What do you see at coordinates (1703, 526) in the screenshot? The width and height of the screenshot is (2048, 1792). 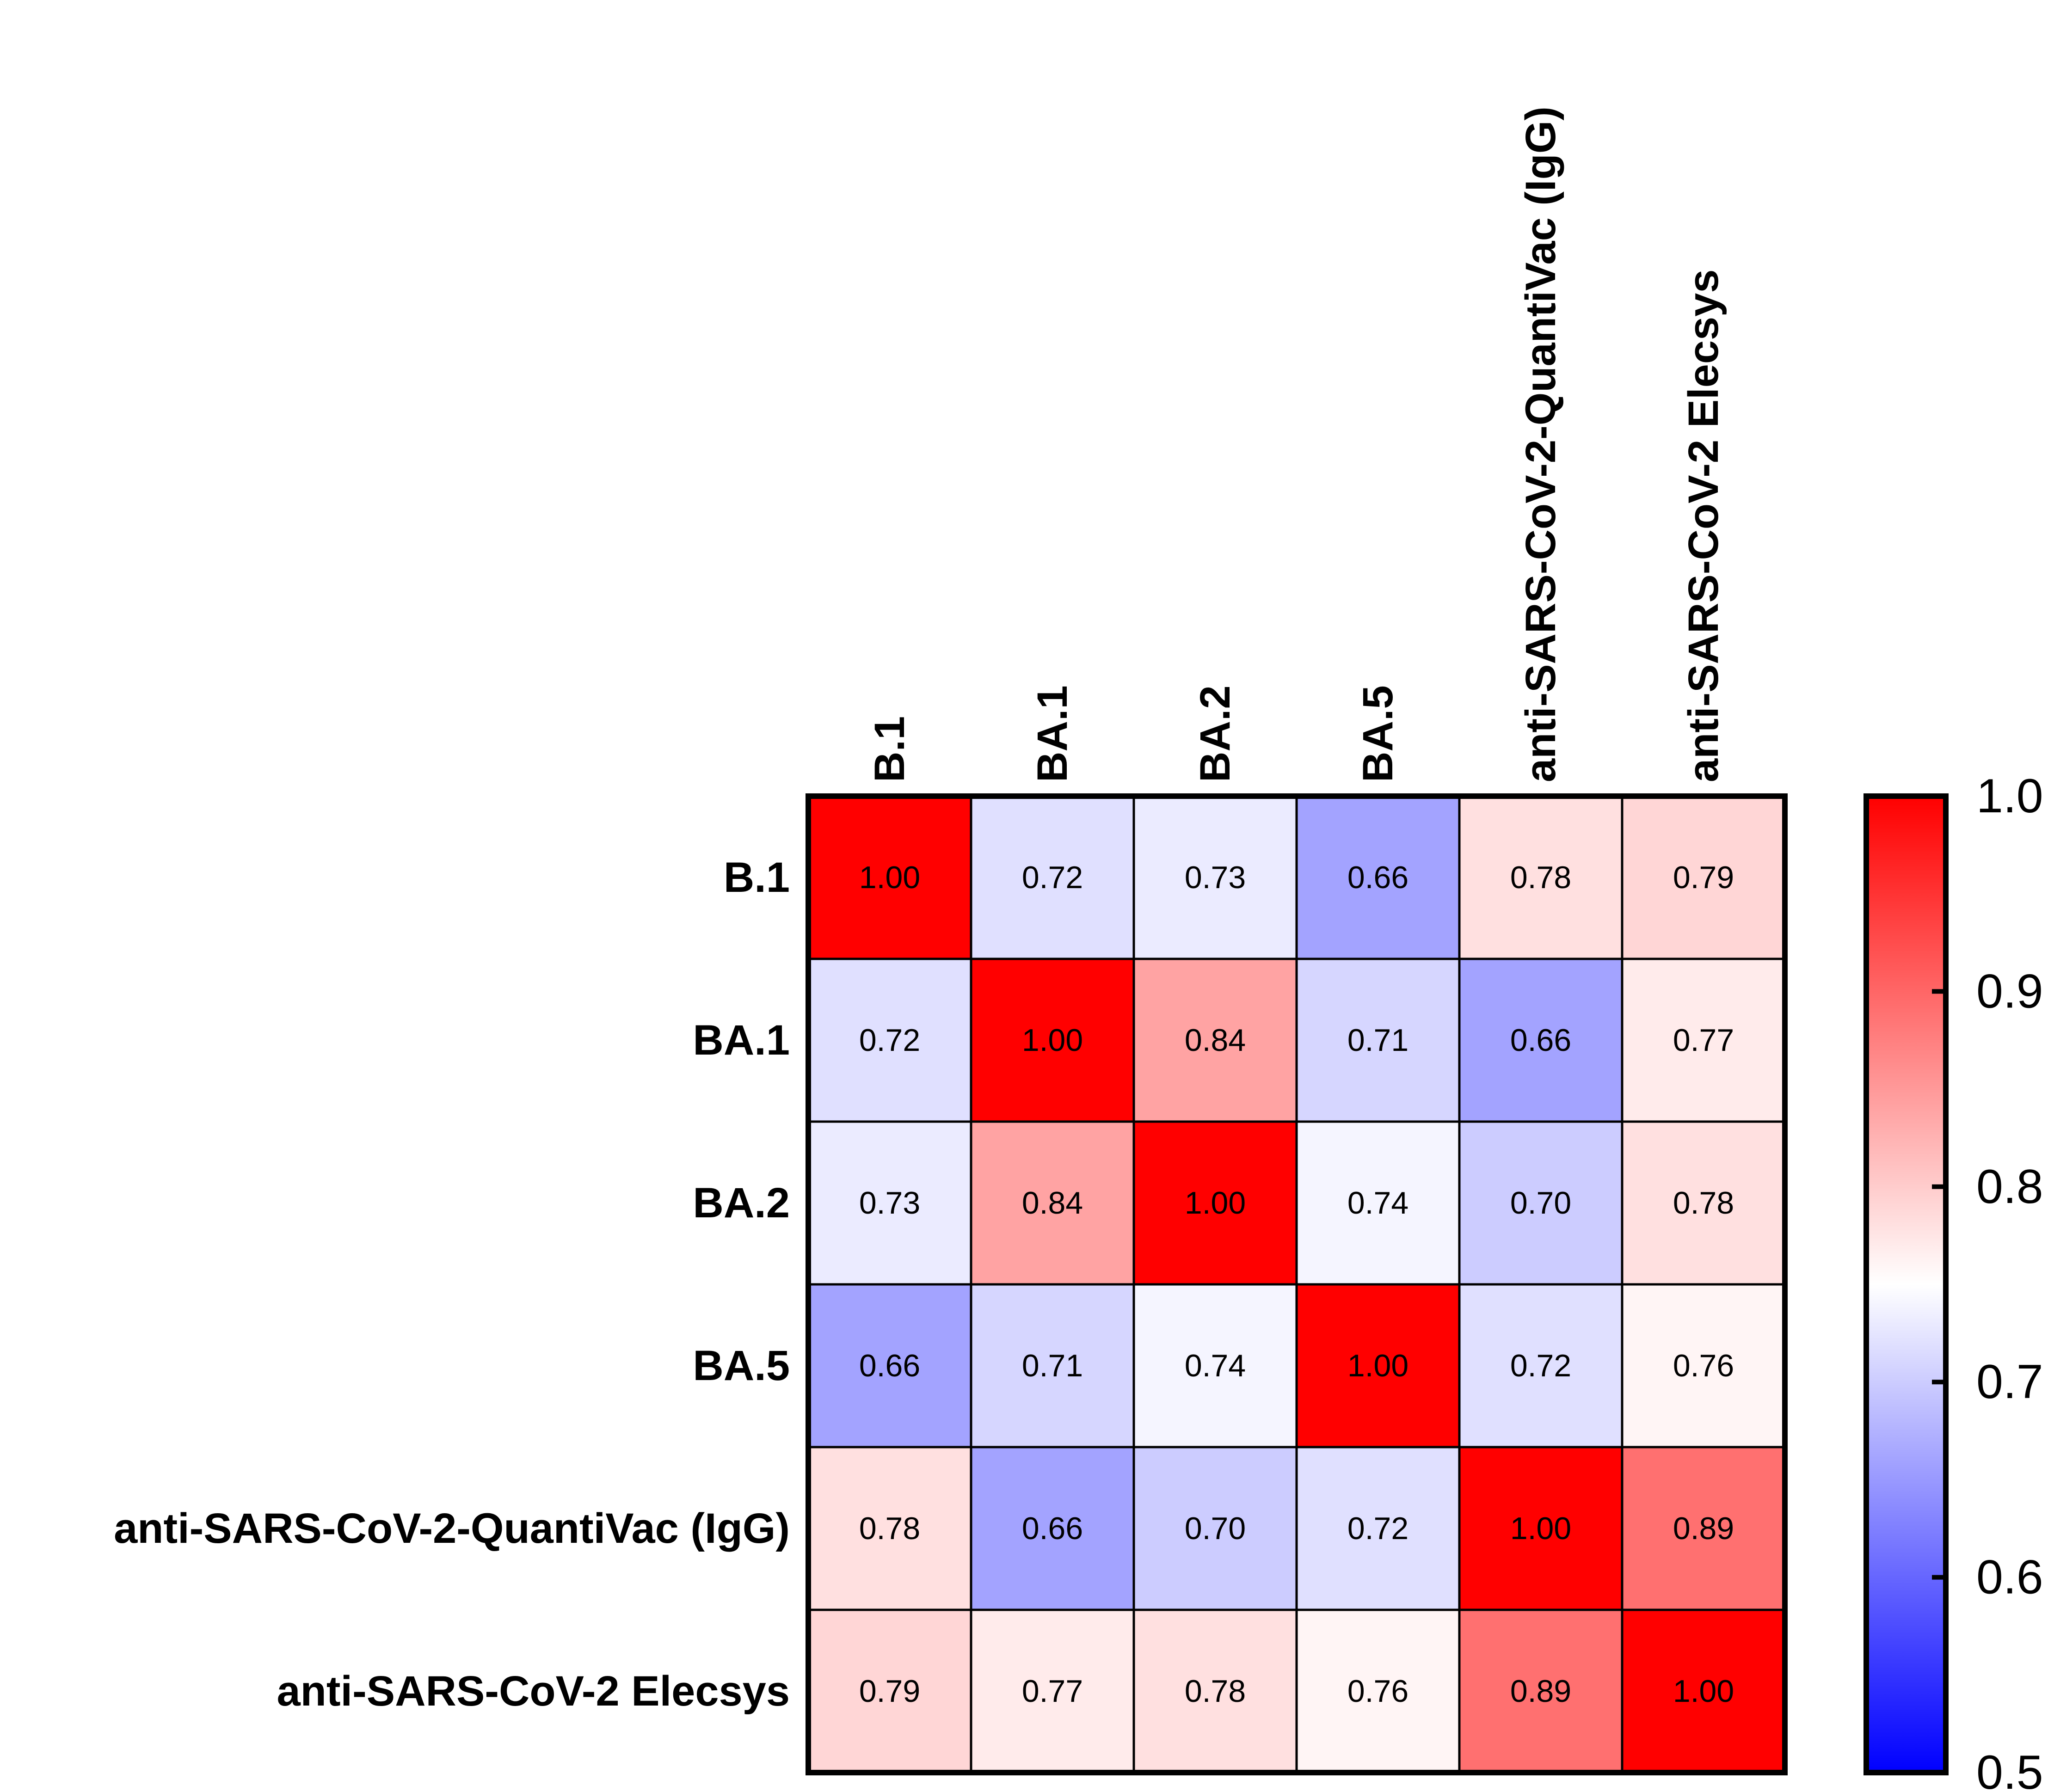 I see `column-label-anti-sars-cov-2-elecsys: anti-SARS-CoV-2 Elecsys` at bounding box center [1703, 526].